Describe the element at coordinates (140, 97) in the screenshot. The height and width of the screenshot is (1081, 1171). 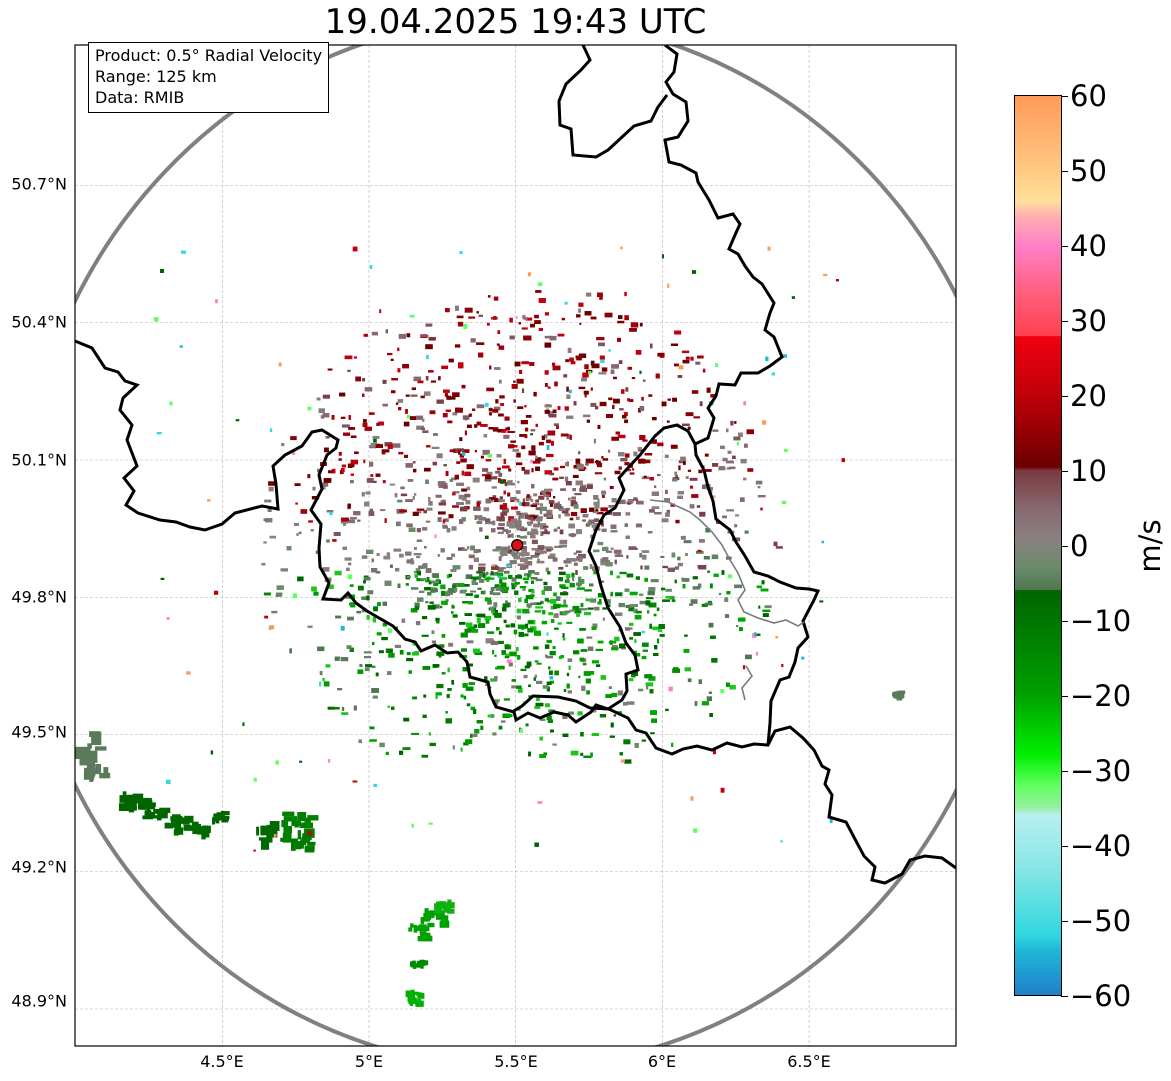
I see `source-label: Data: RMIB` at that location.